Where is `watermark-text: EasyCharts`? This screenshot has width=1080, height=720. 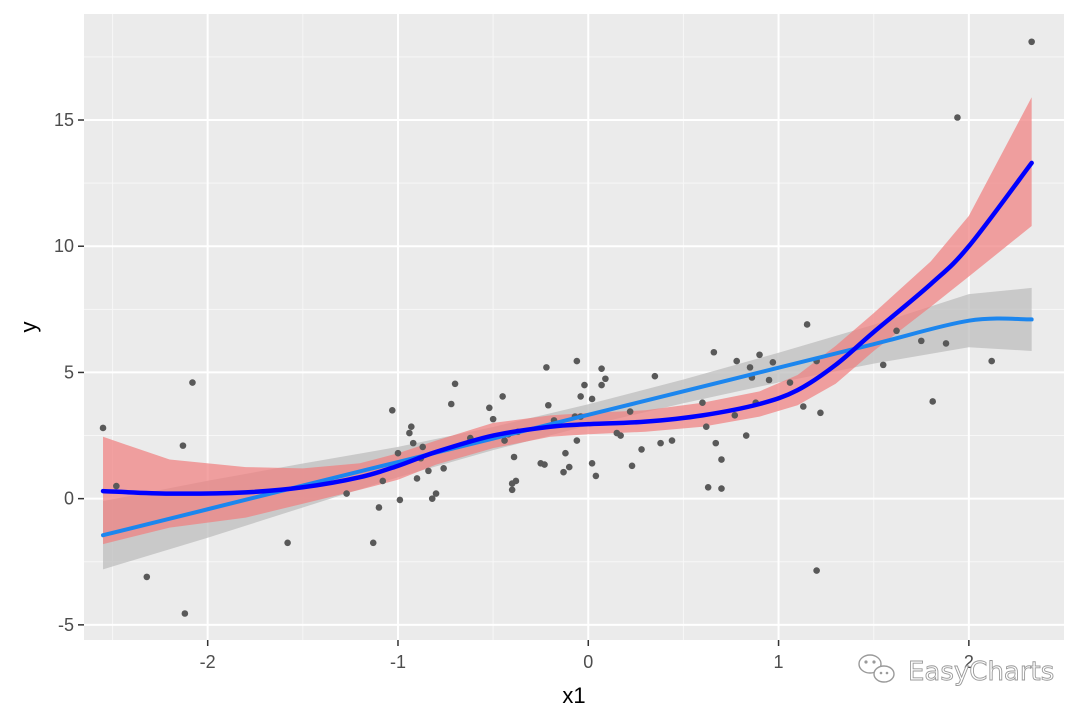 watermark-text: EasyCharts is located at coordinates (981, 672).